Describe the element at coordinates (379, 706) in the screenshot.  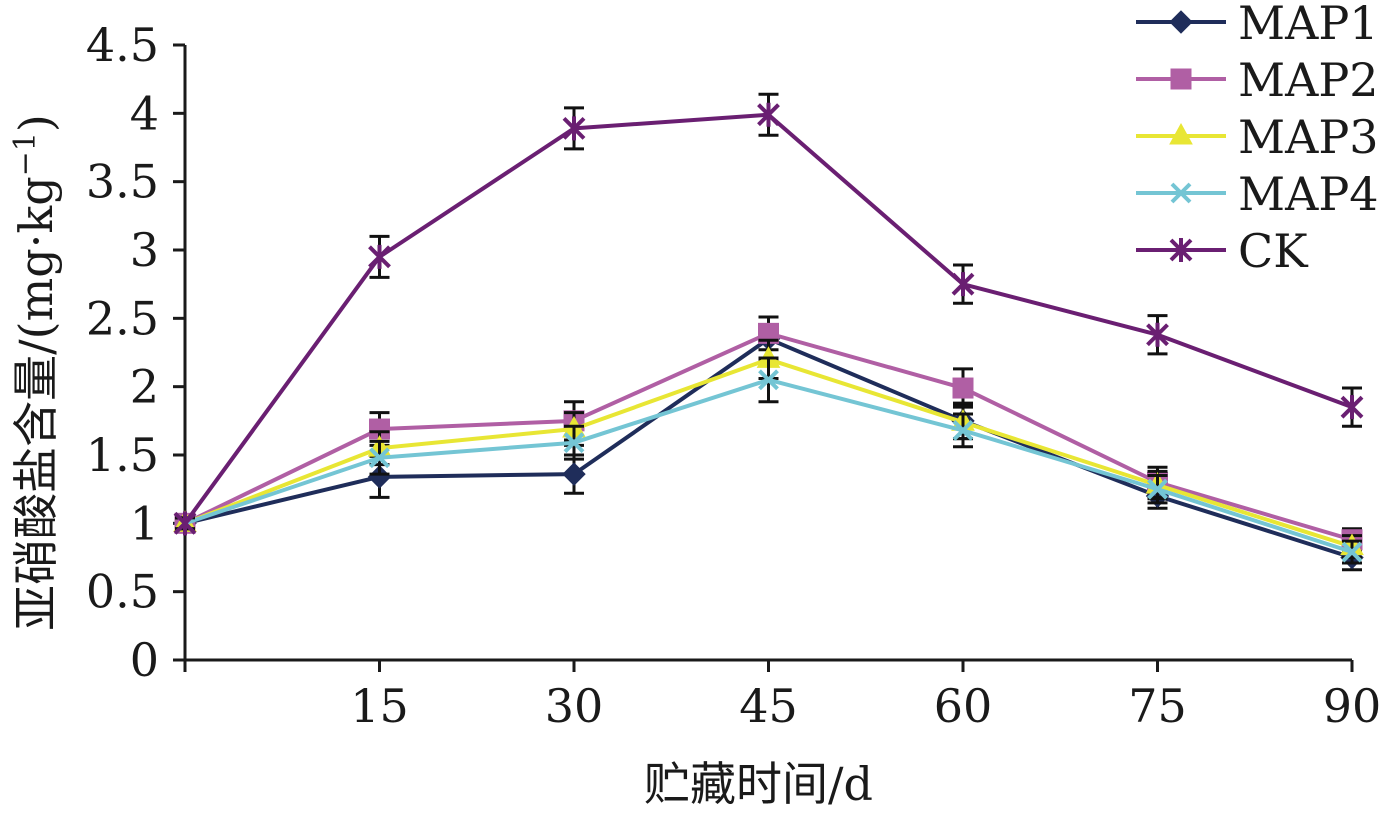
I see `x-tick-label: 15` at that location.